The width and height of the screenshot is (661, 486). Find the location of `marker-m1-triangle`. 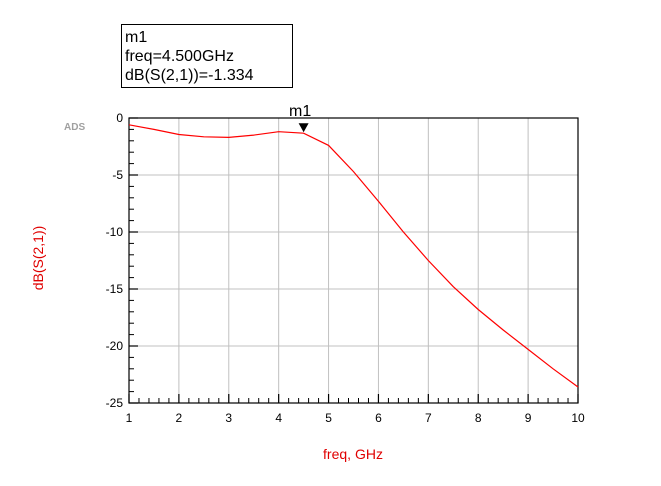

marker-m1-triangle is located at coordinates (303, 128).